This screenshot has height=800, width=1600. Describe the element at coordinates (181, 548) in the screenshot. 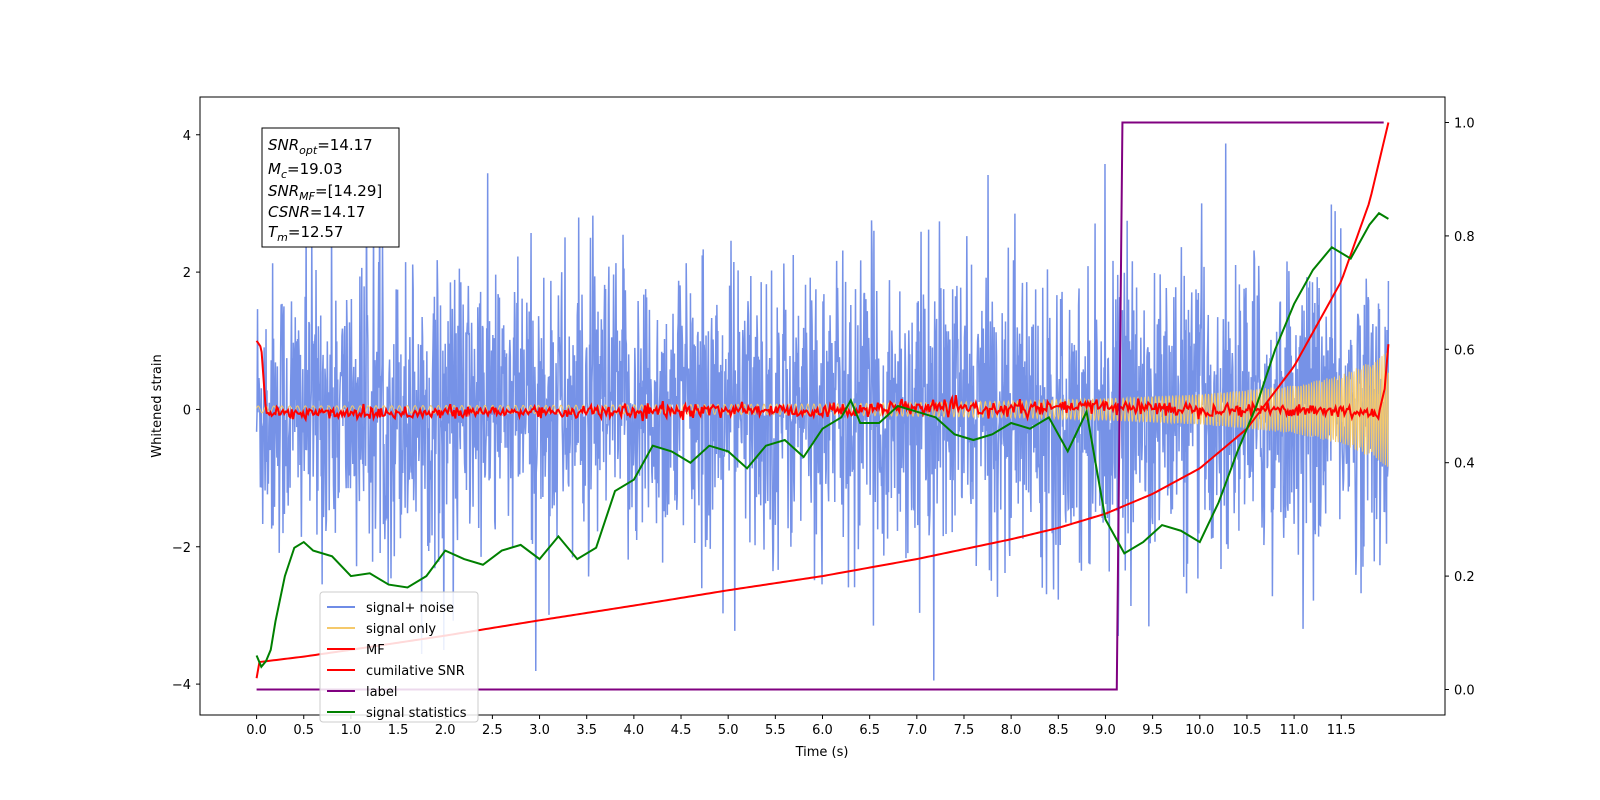

I see `y-tick-label: −2` at that location.